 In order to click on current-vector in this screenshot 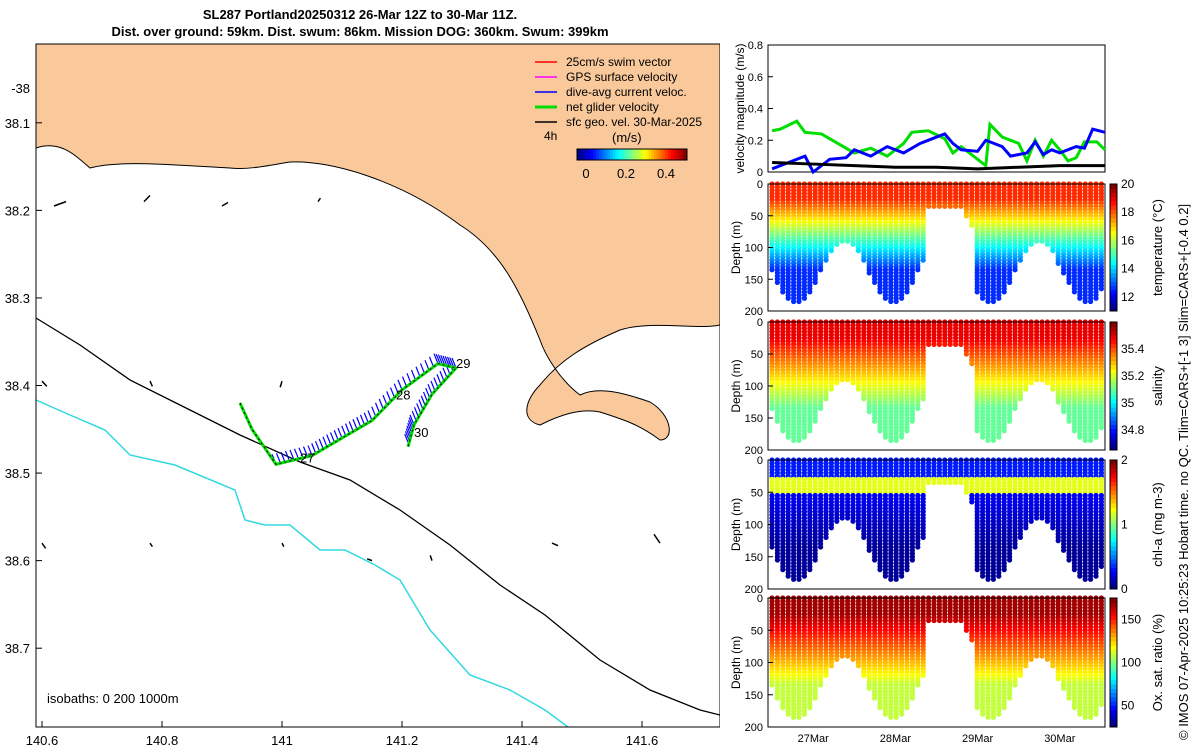, I will do `click(427, 365)`.